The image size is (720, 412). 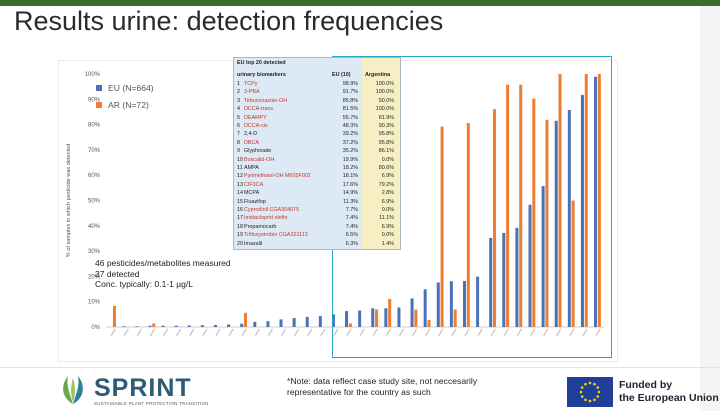 What do you see at coordinates (590, 392) in the screenshot?
I see `eu-flag-icon` at bounding box center [590, 392].